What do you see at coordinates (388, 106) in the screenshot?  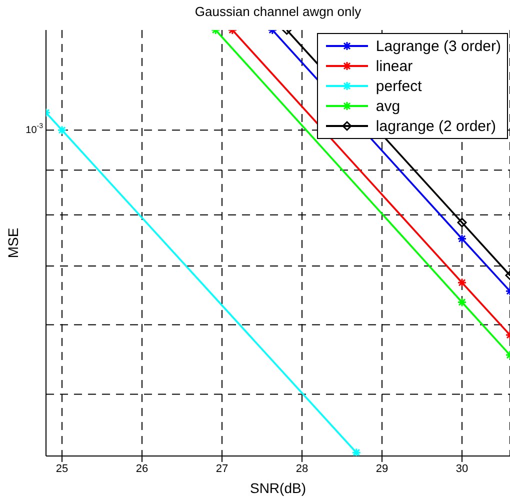 I see `legend-label: avg` at bounding box center [388, 106].